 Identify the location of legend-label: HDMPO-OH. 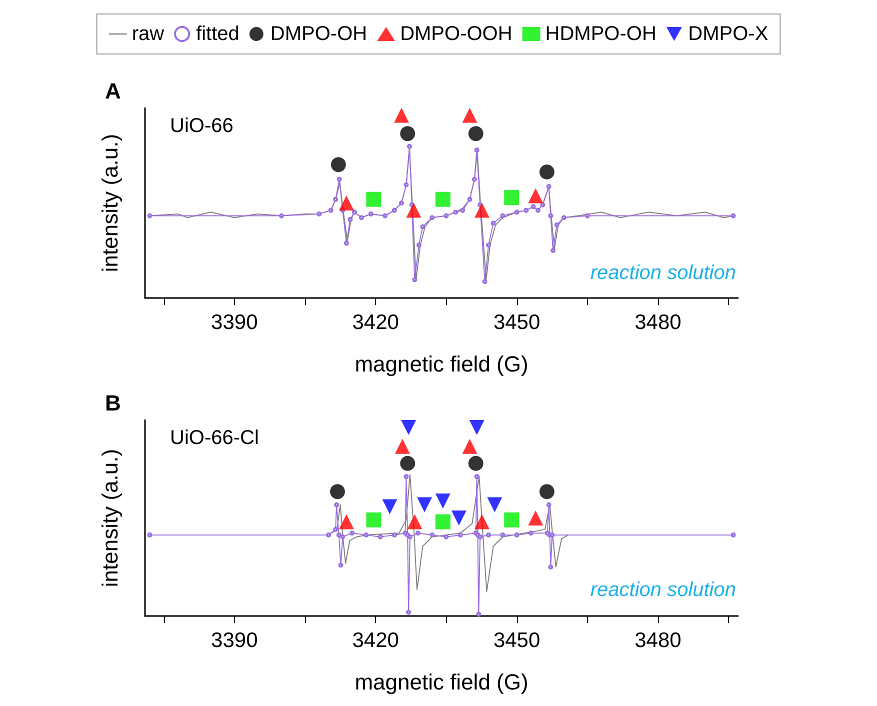
(600, 34).